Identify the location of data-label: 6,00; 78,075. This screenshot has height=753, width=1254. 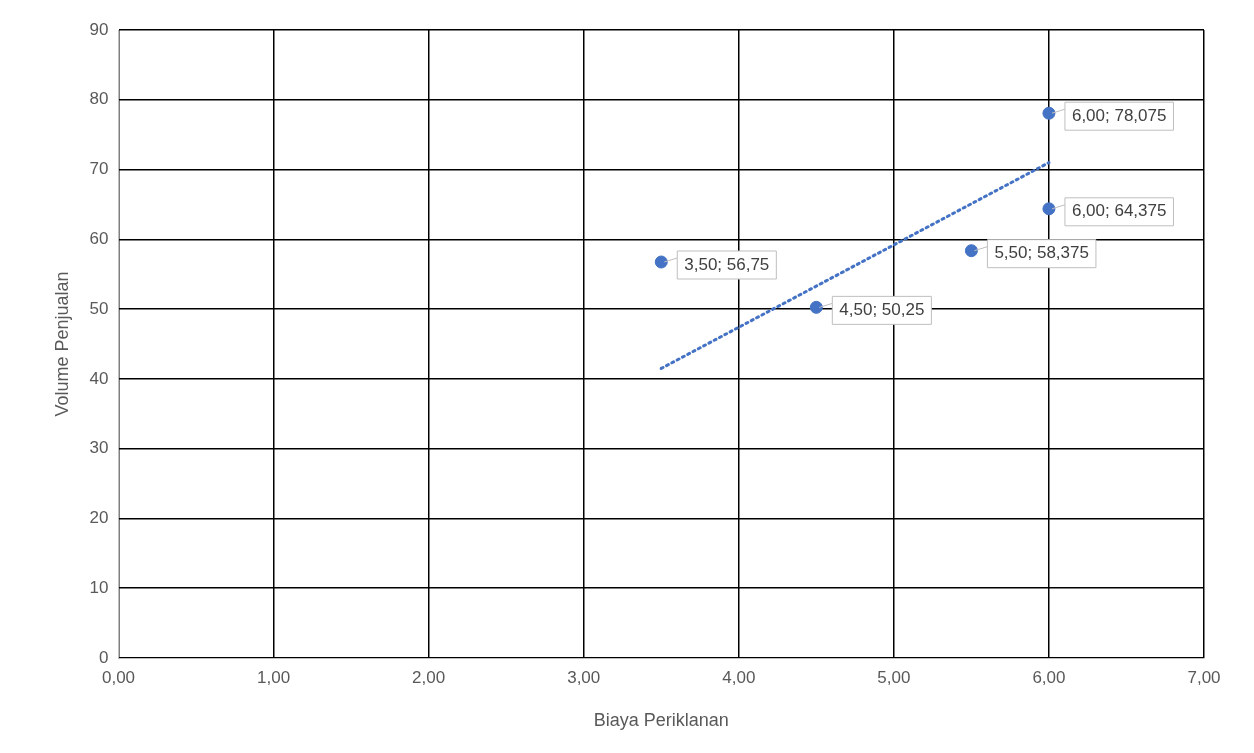
(1119, 115).